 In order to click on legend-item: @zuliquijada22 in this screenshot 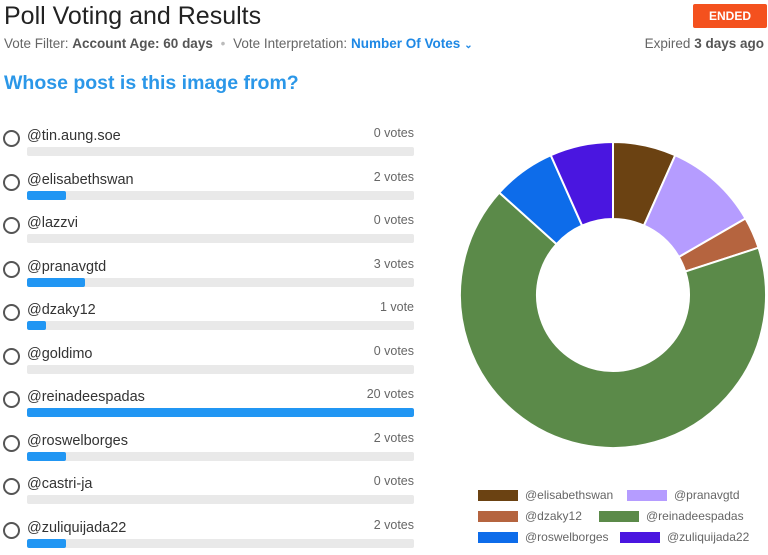, I will do `click(684, 537)`.